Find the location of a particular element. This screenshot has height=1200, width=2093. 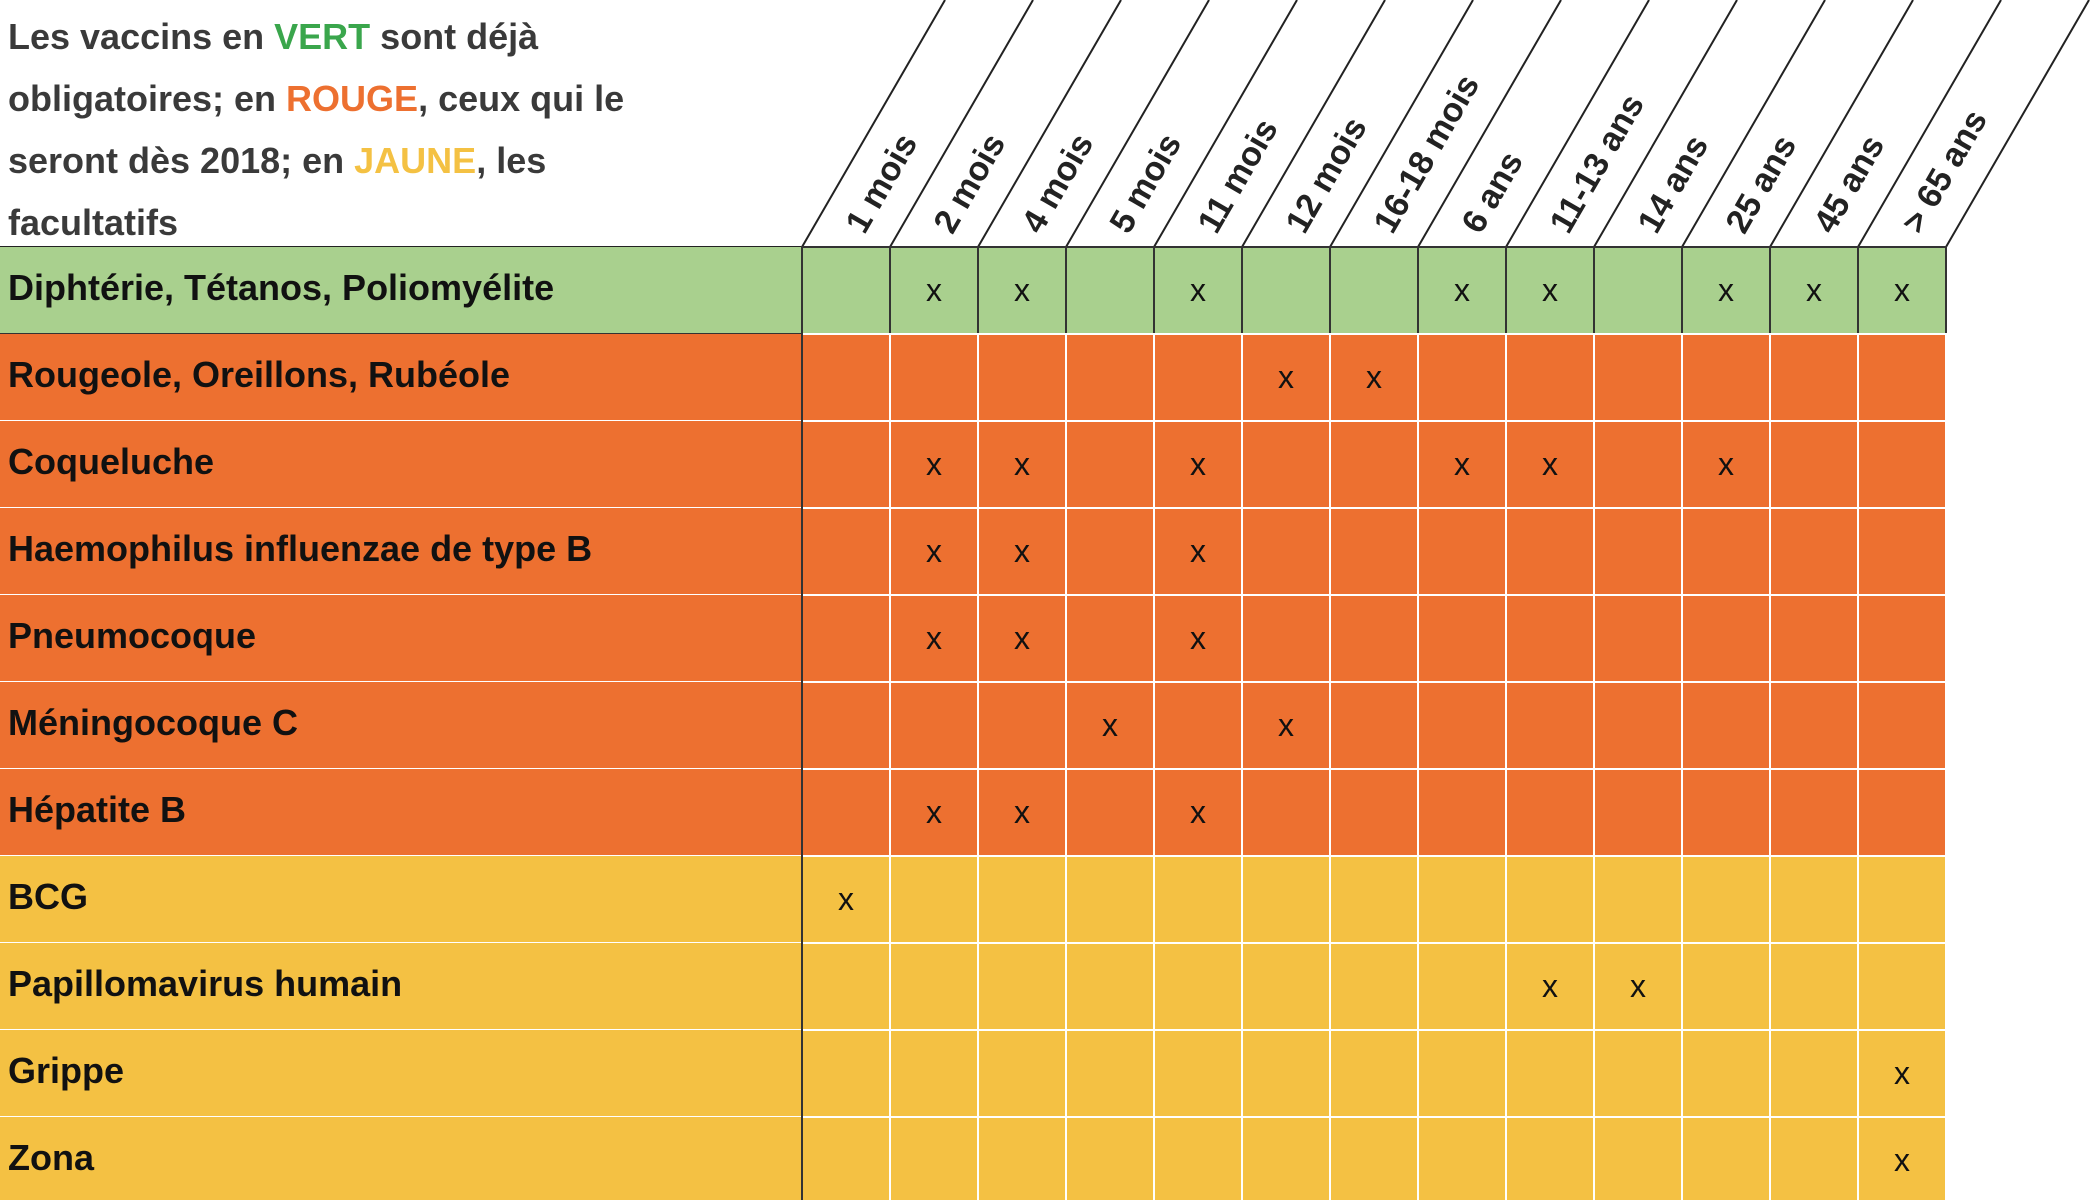

note-line: seront dès 2018; en JAUNE, les is located at coordinates (316, 161).